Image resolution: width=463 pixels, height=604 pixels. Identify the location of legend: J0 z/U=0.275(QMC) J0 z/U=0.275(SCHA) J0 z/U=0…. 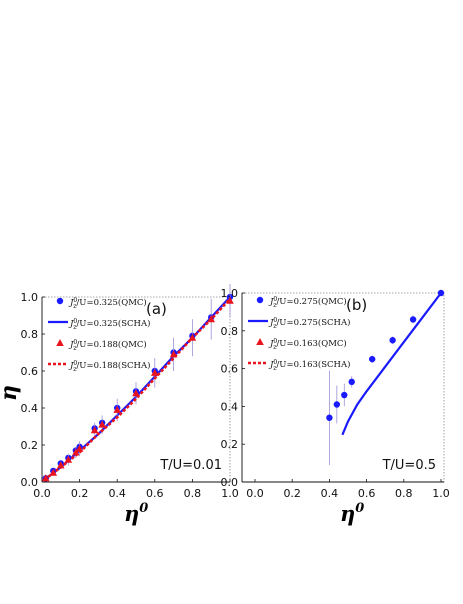
(299, 334).